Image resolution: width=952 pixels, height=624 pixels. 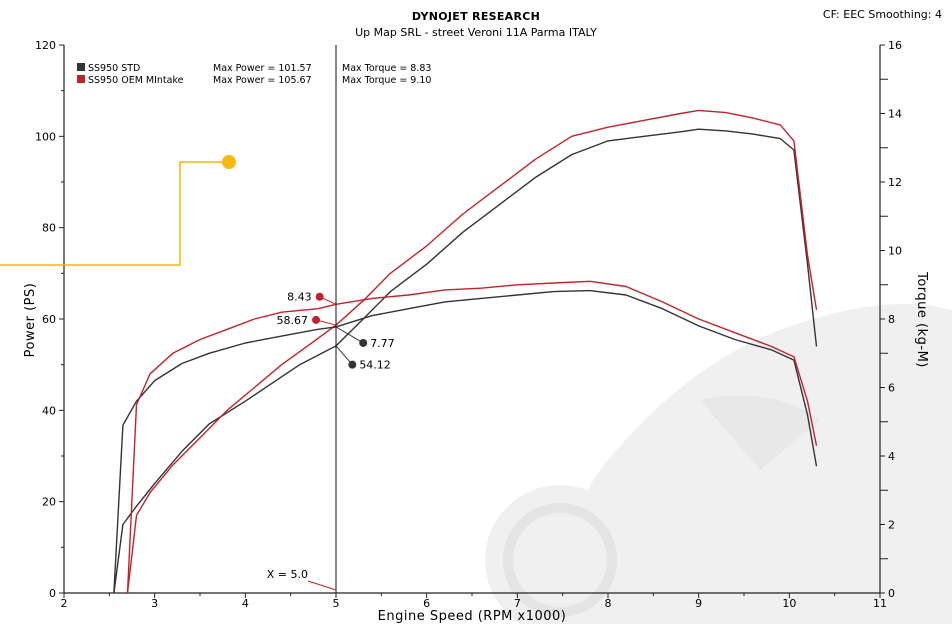 I want to click on y2-tick-label: 6, so click(x=891, y=388).